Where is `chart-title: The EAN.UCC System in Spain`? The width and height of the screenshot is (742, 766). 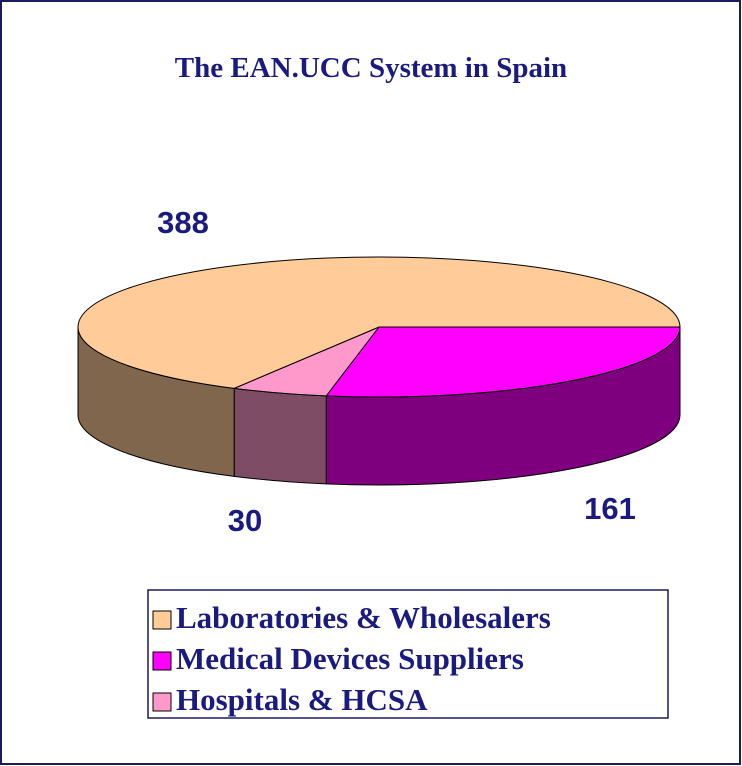 chart-title: The EAN.UCC System in Spain is located at coordinates (371, 68).